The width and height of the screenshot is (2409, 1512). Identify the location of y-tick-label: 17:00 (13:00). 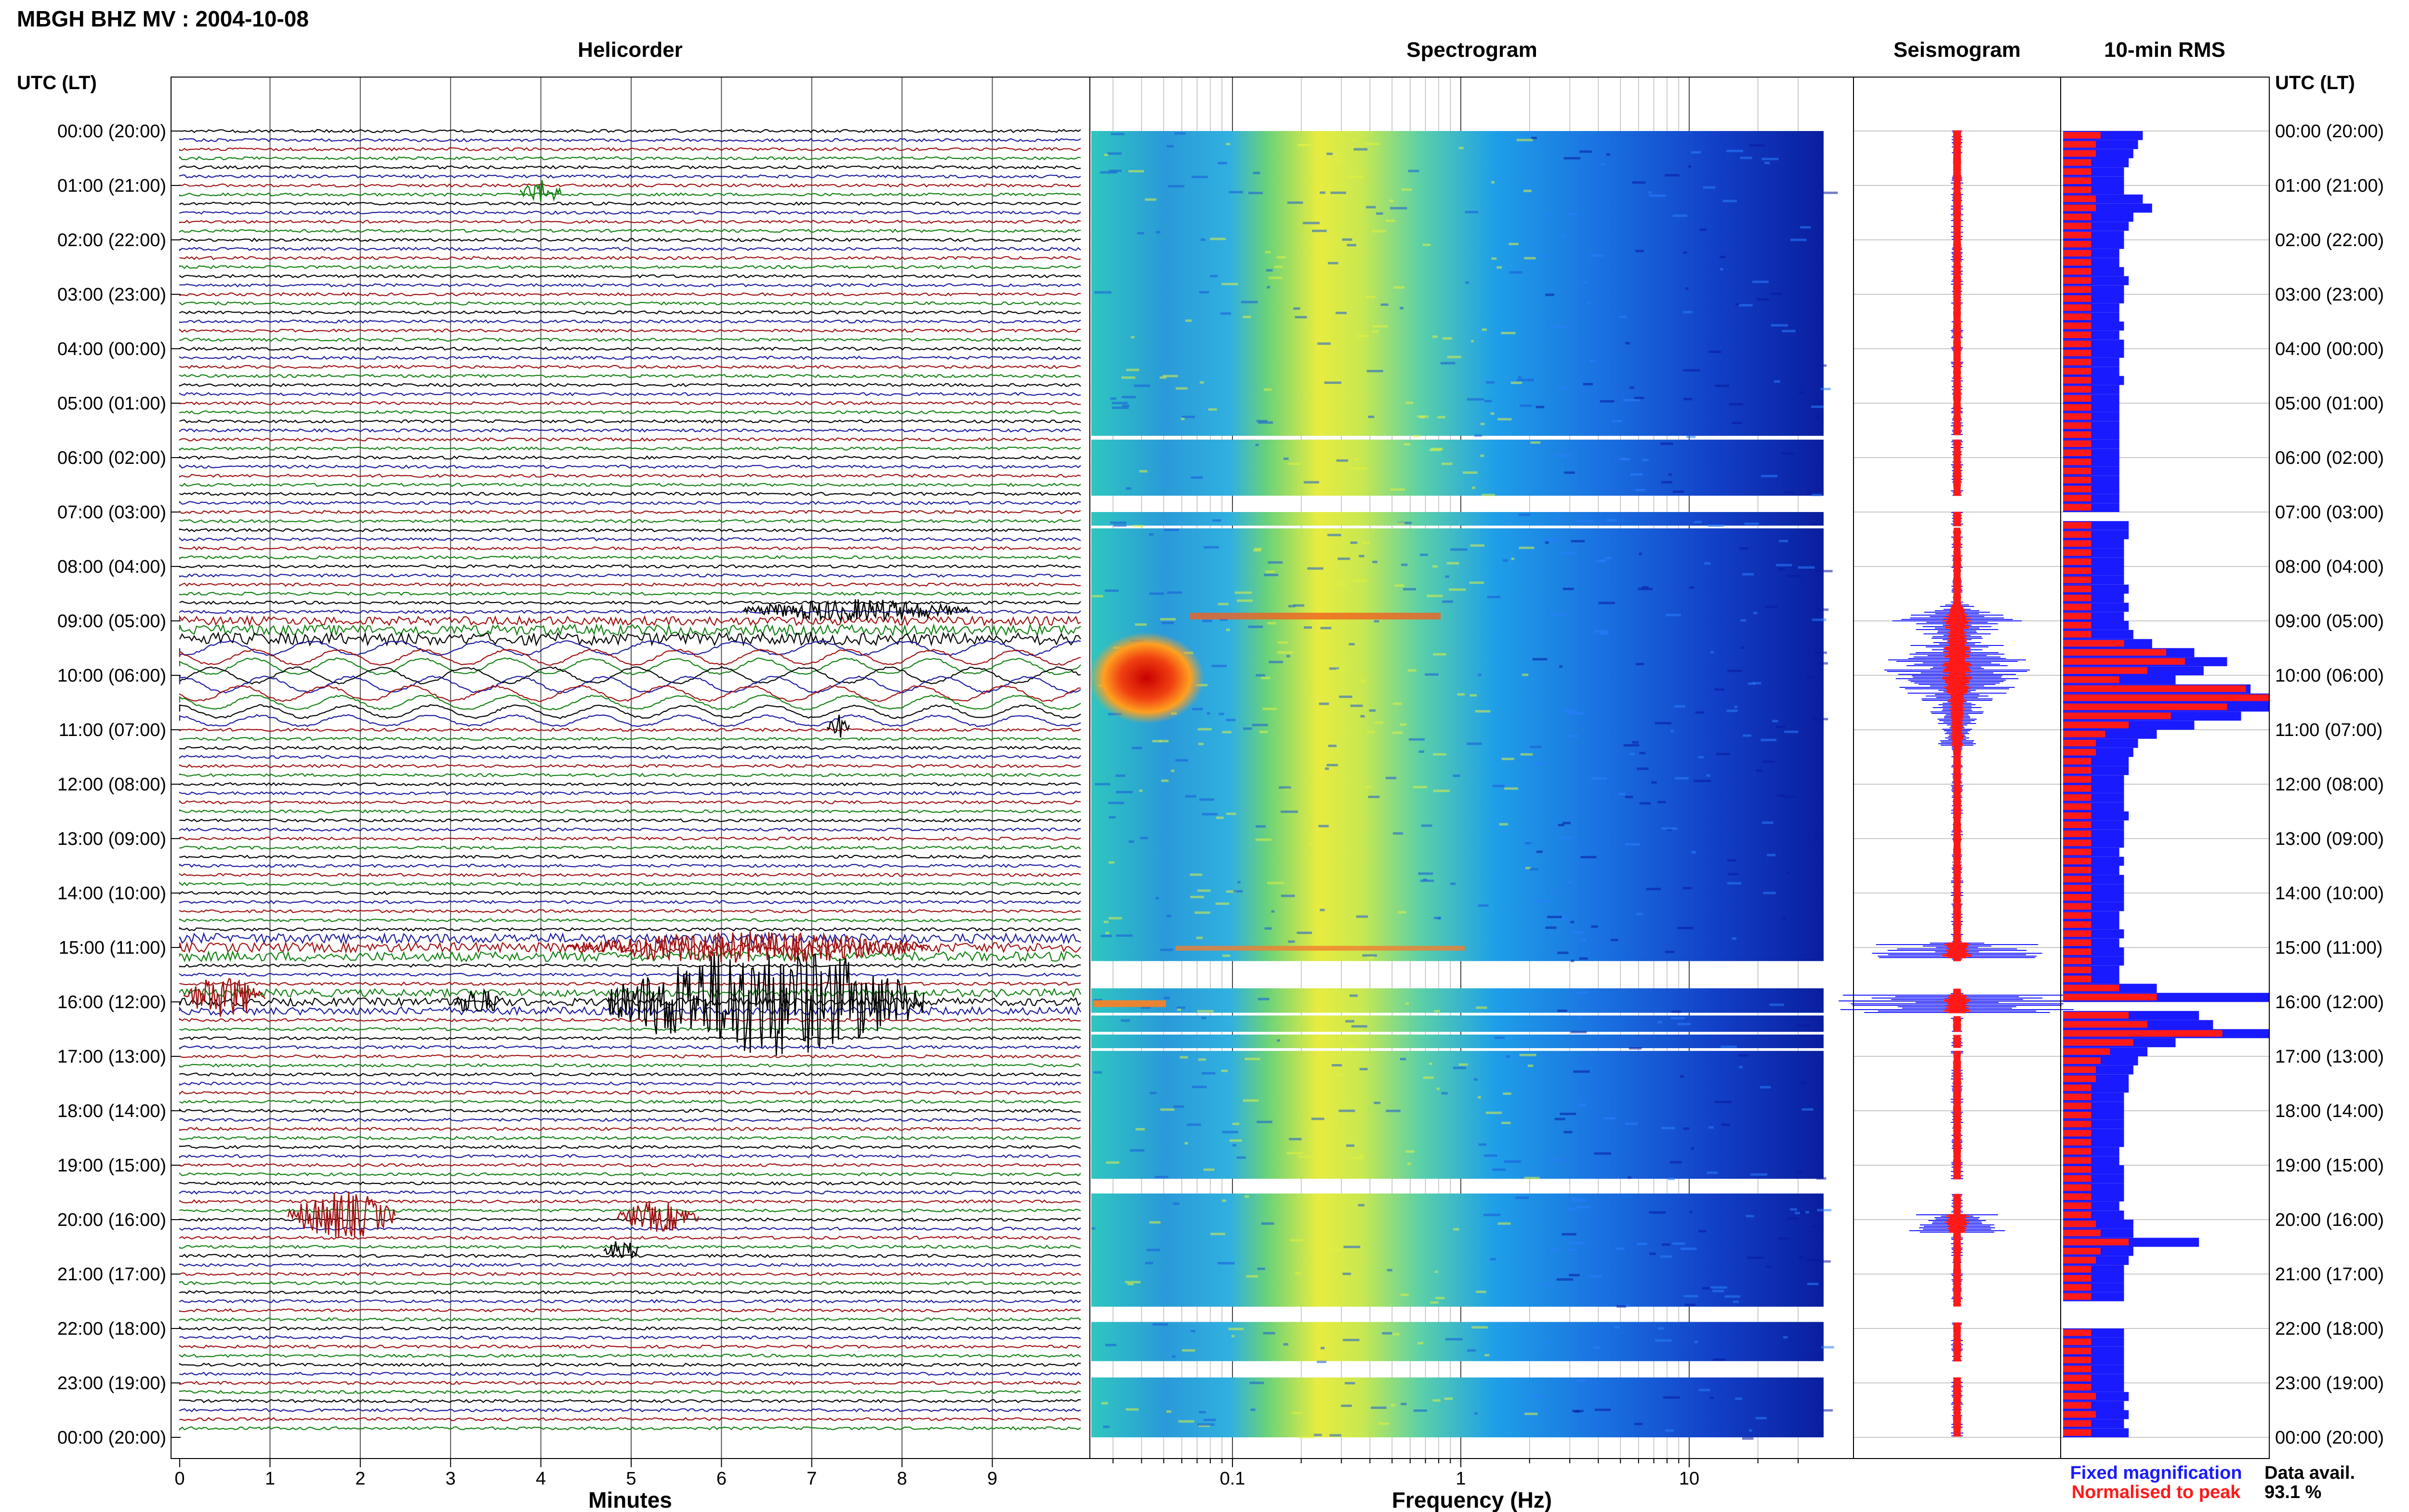
(111, 1057).